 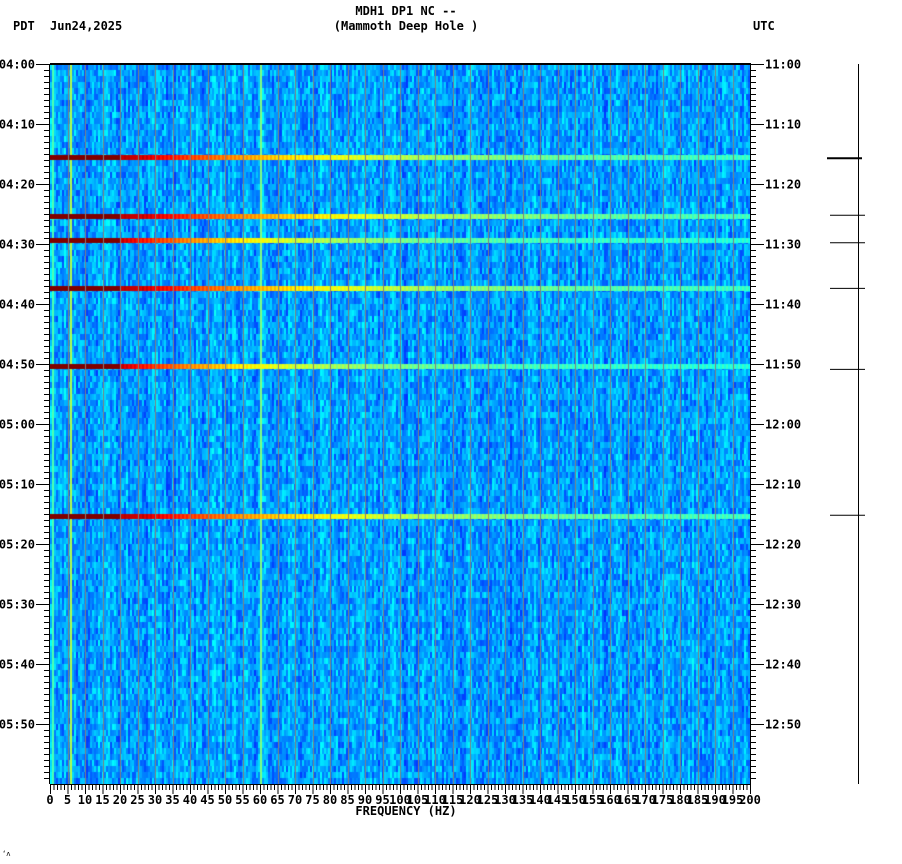 What do you see at coordinates (663, 800) in the screenshot?
I see `frequency-tick-label: 175` at bounding box center [663, 800].